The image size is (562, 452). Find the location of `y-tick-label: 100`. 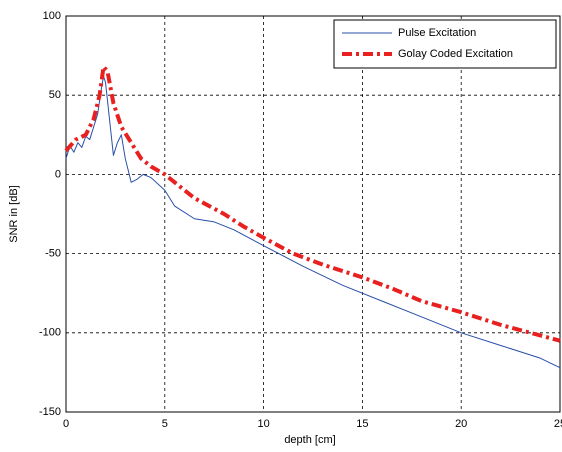

y-tick-label: 100 is located at coordinates (52, 16).